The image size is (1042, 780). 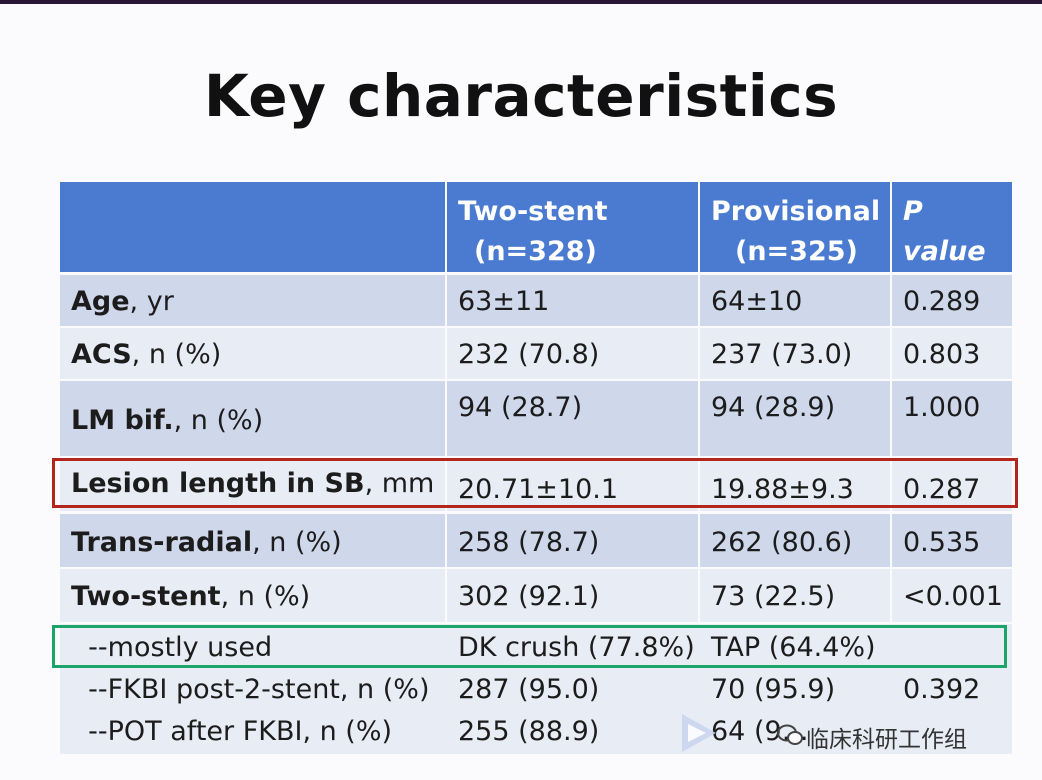 What do you see at coordinates (796, 211) in the screenshot?
I see `header-provisional-label: Provisional` at bounding box center [796, 211].